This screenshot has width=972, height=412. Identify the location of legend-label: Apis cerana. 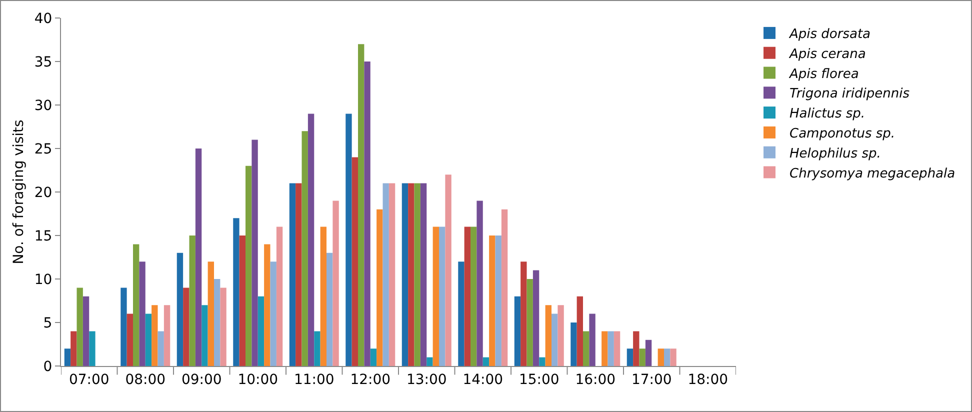
(827, 54).